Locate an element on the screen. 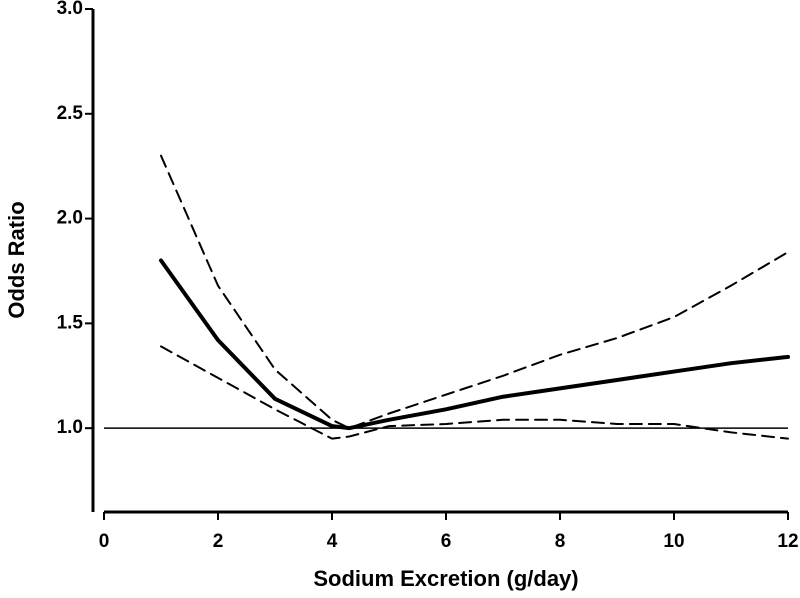  x-tick-label: 12 is located at coordinates (787, 541).